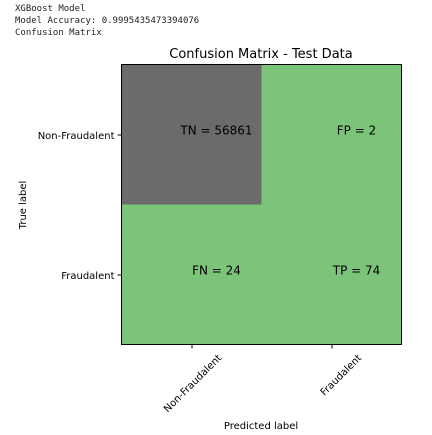  What do you see at coordinates (193, 384) in the screenshot?
I see `x-tick-label: Non-Fraudalent` at bounding box center [193, 384].